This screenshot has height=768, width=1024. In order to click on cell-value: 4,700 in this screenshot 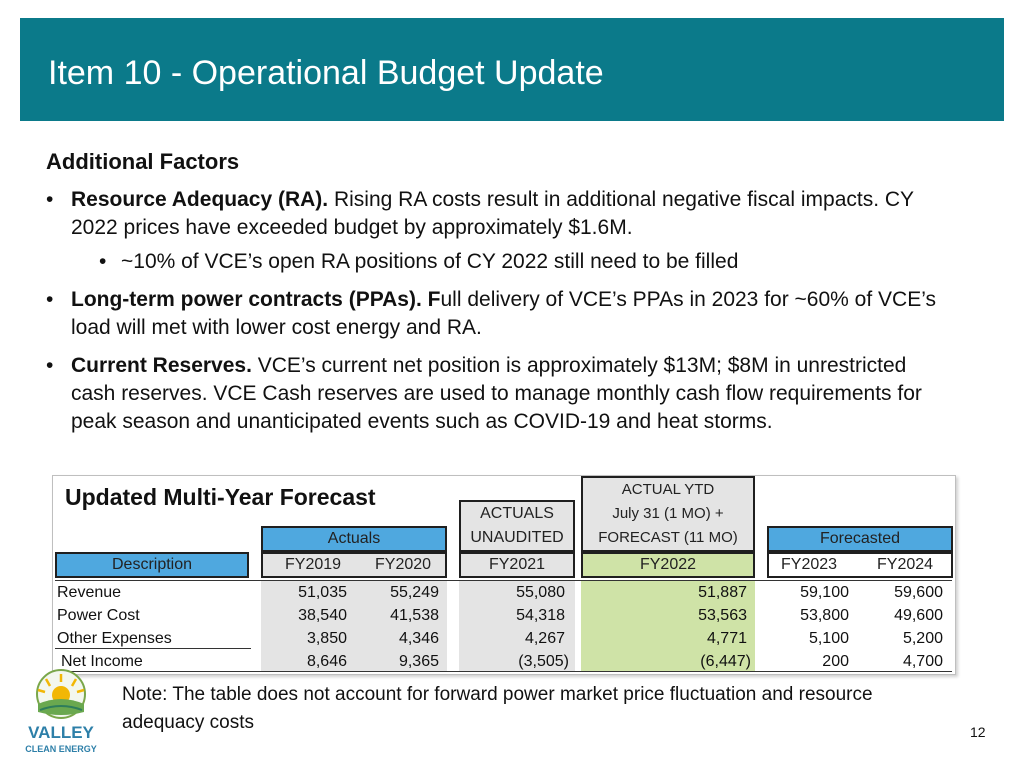, I will do `click(922, 661)`.